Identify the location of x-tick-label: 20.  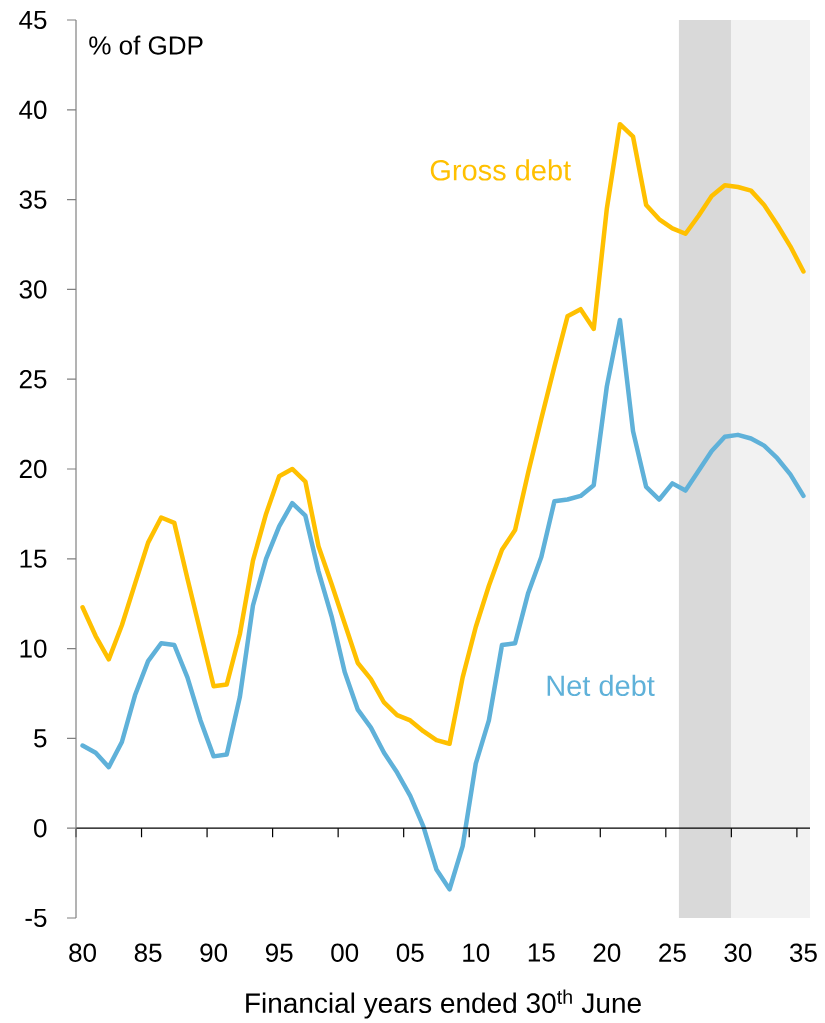
(607, 952).